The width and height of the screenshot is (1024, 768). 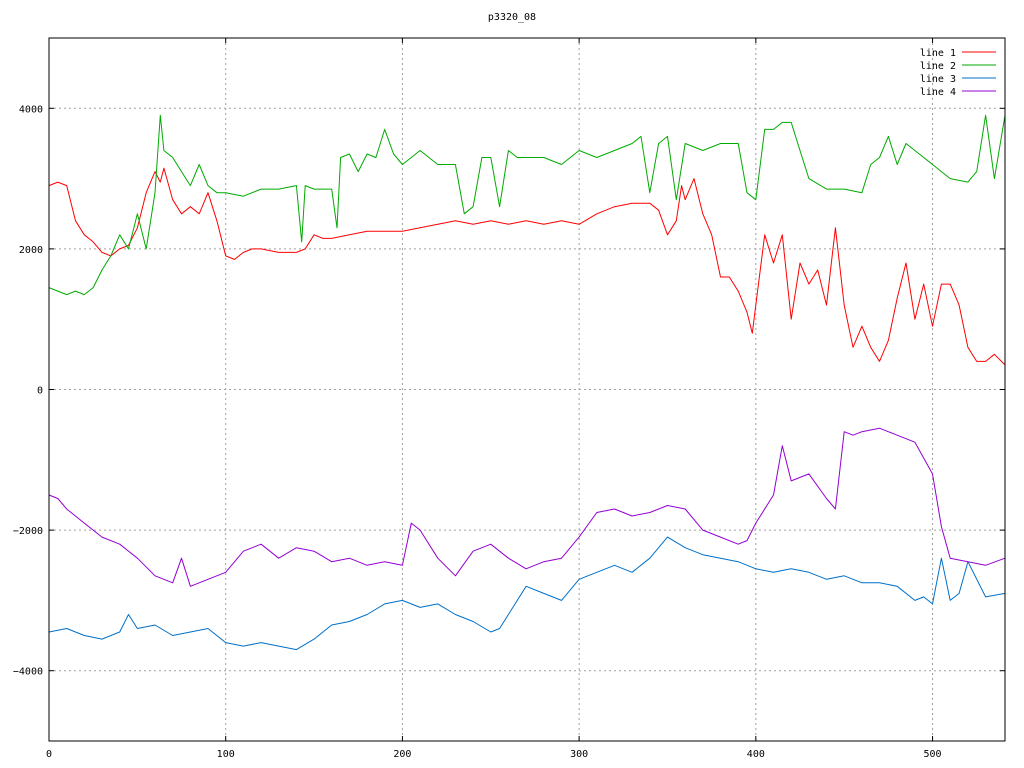 What do you see at coordinates (402, 754) in the screenshot?
I see `x-tick-label: 200` at bounding box center [402, 754].